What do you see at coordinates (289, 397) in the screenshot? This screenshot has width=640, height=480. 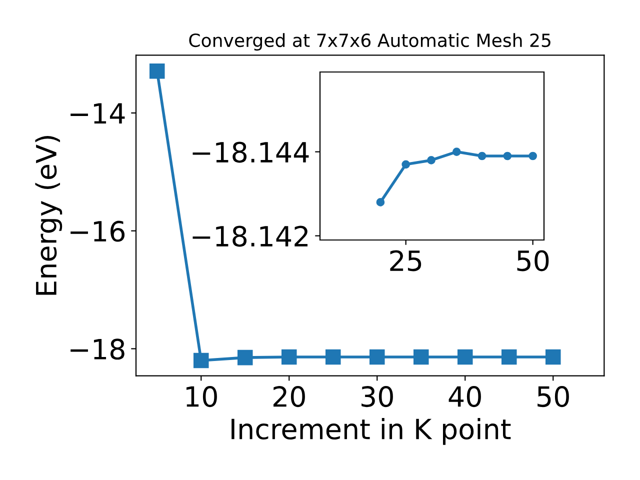 I see `x-tick-label: 20` at bounding box center [289, 397].